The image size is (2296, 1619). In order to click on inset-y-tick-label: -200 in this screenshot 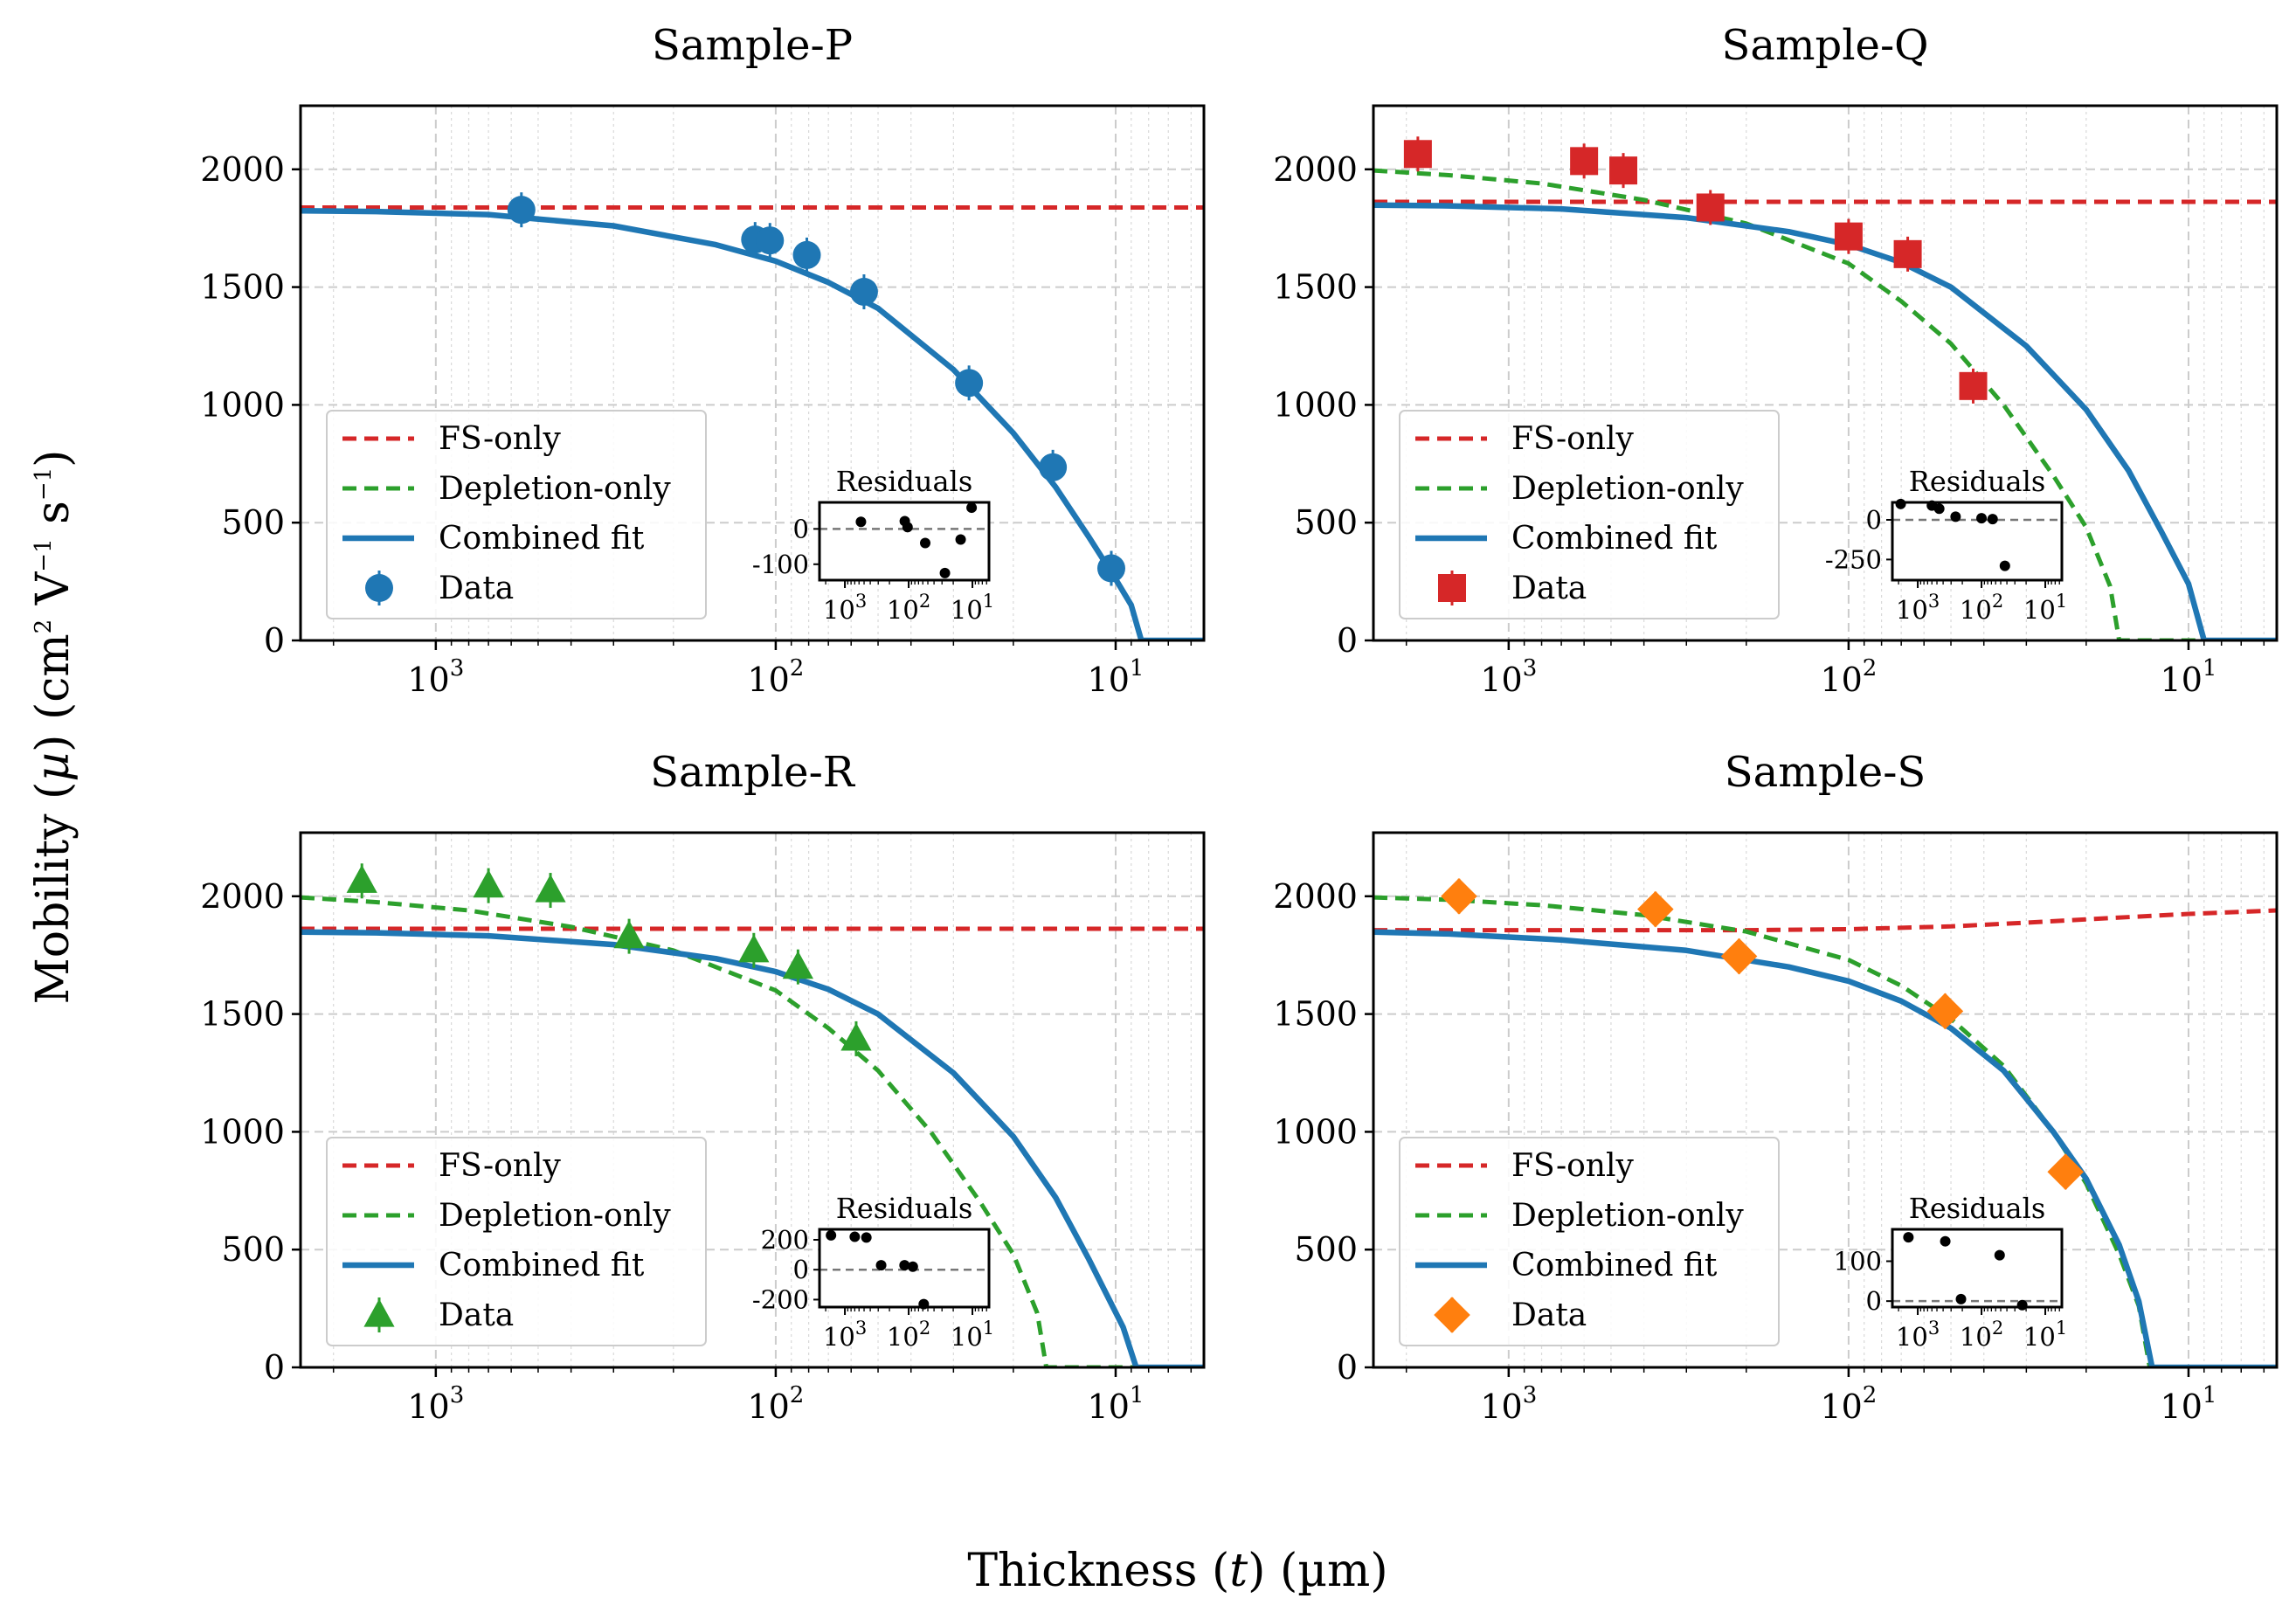, I will do `click(780, 1299)`.